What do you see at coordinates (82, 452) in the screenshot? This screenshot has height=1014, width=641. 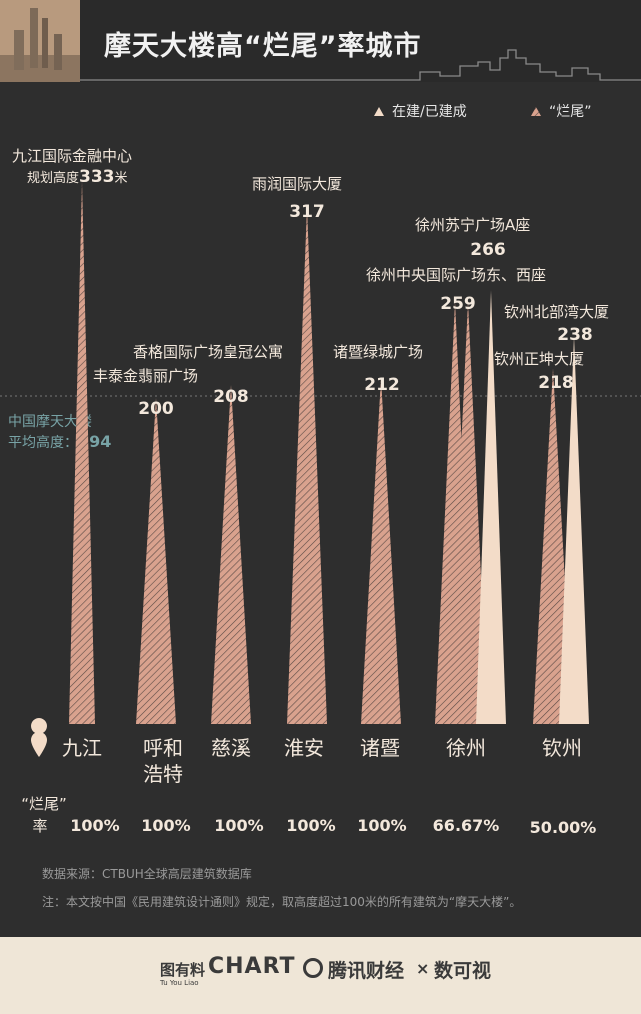 I see `spike-jiujiang` at bounding box center [82, 452].